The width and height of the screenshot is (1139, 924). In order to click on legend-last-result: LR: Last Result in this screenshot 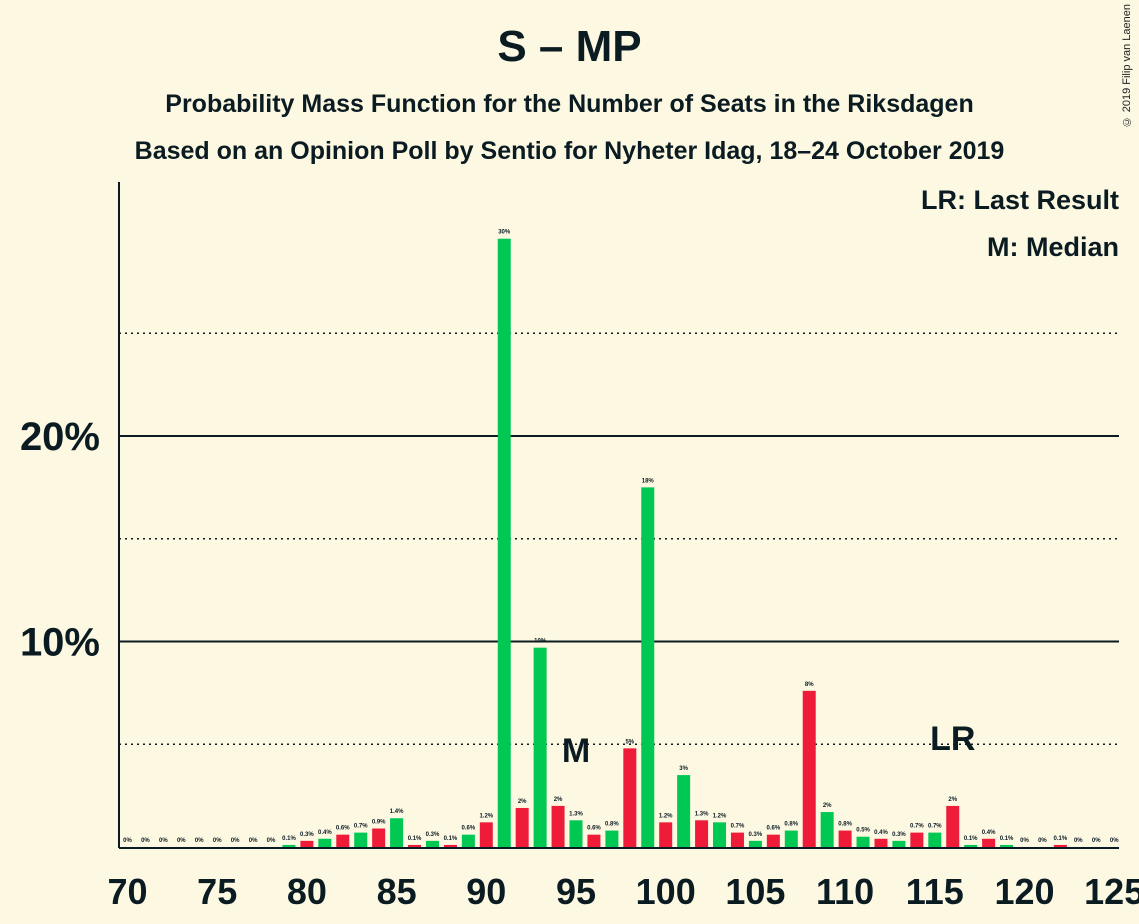, I will do `click(1019, 200)`.